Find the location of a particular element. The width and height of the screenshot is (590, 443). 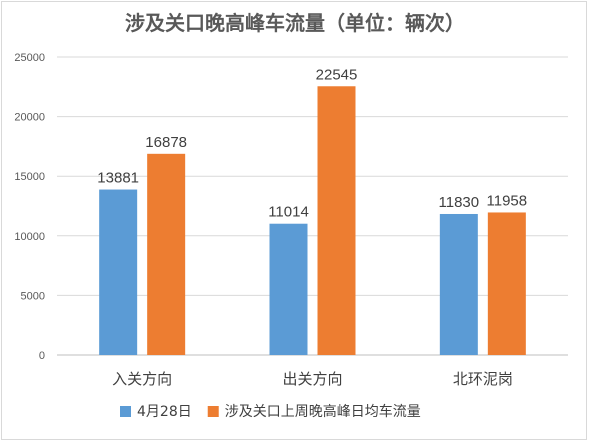

data-label: 11958 is located at coordinates (507, 200).